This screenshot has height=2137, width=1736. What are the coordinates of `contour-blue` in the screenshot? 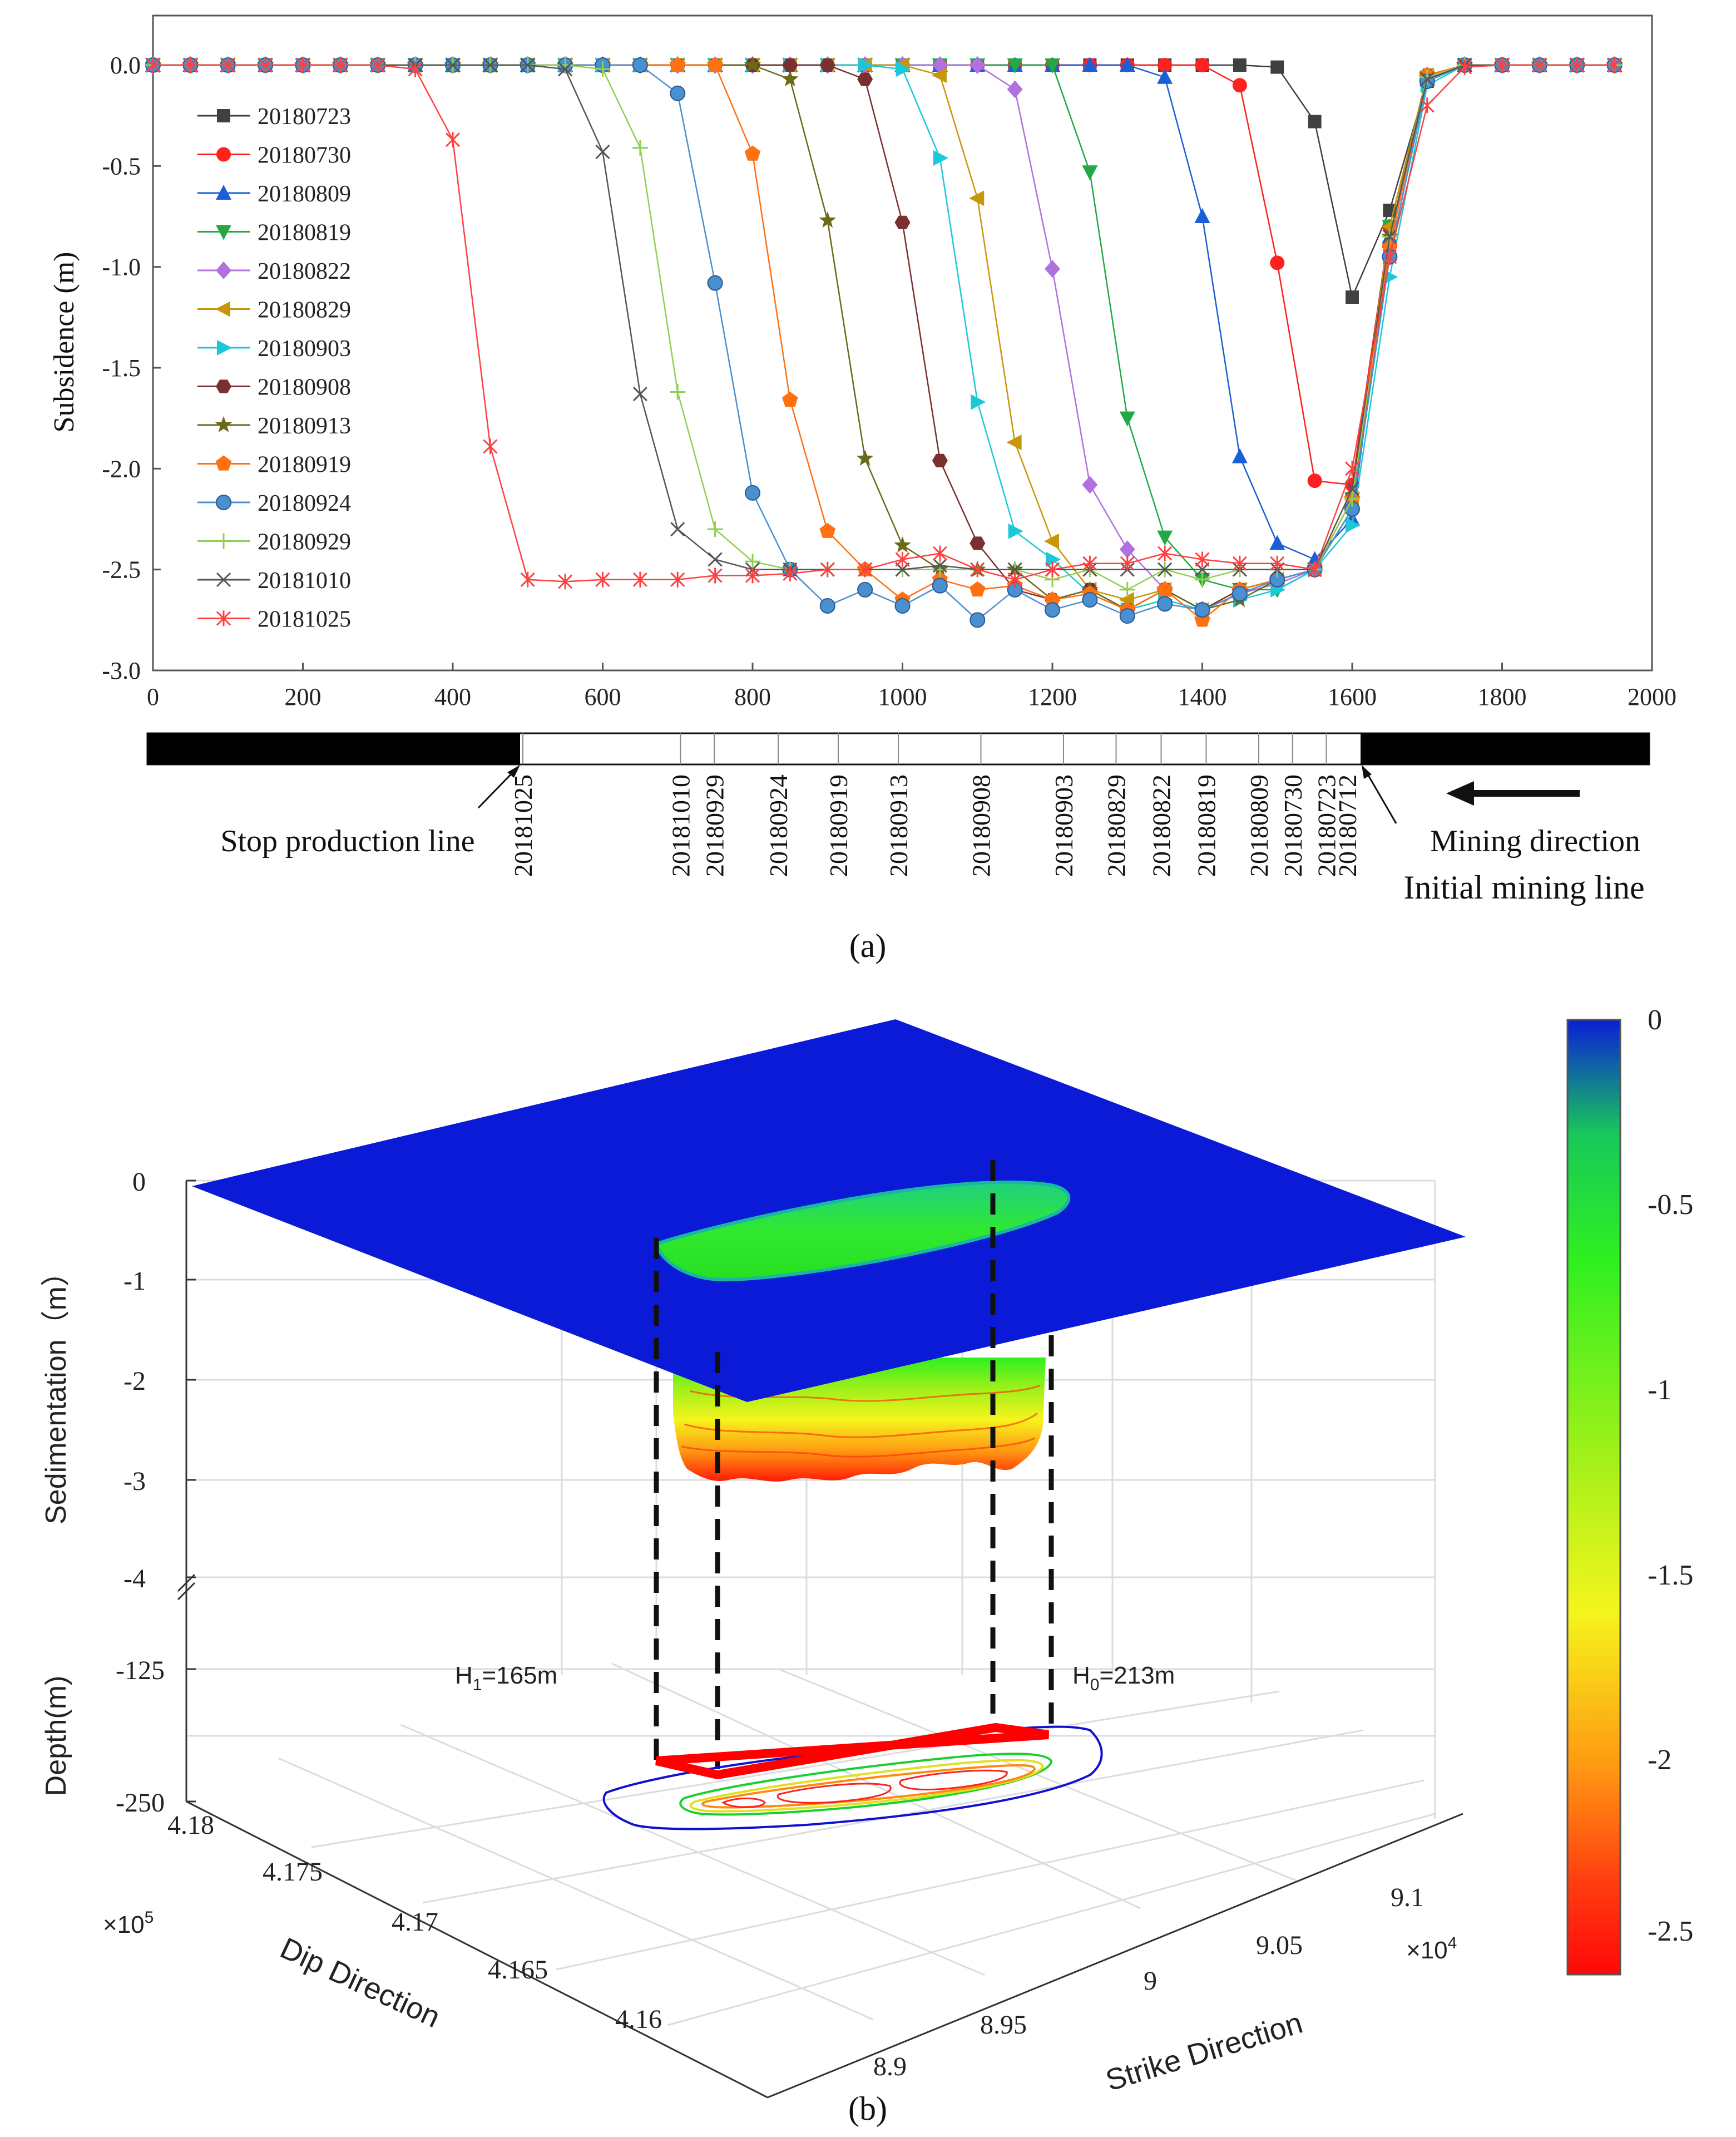 It's located at (852, 1777).